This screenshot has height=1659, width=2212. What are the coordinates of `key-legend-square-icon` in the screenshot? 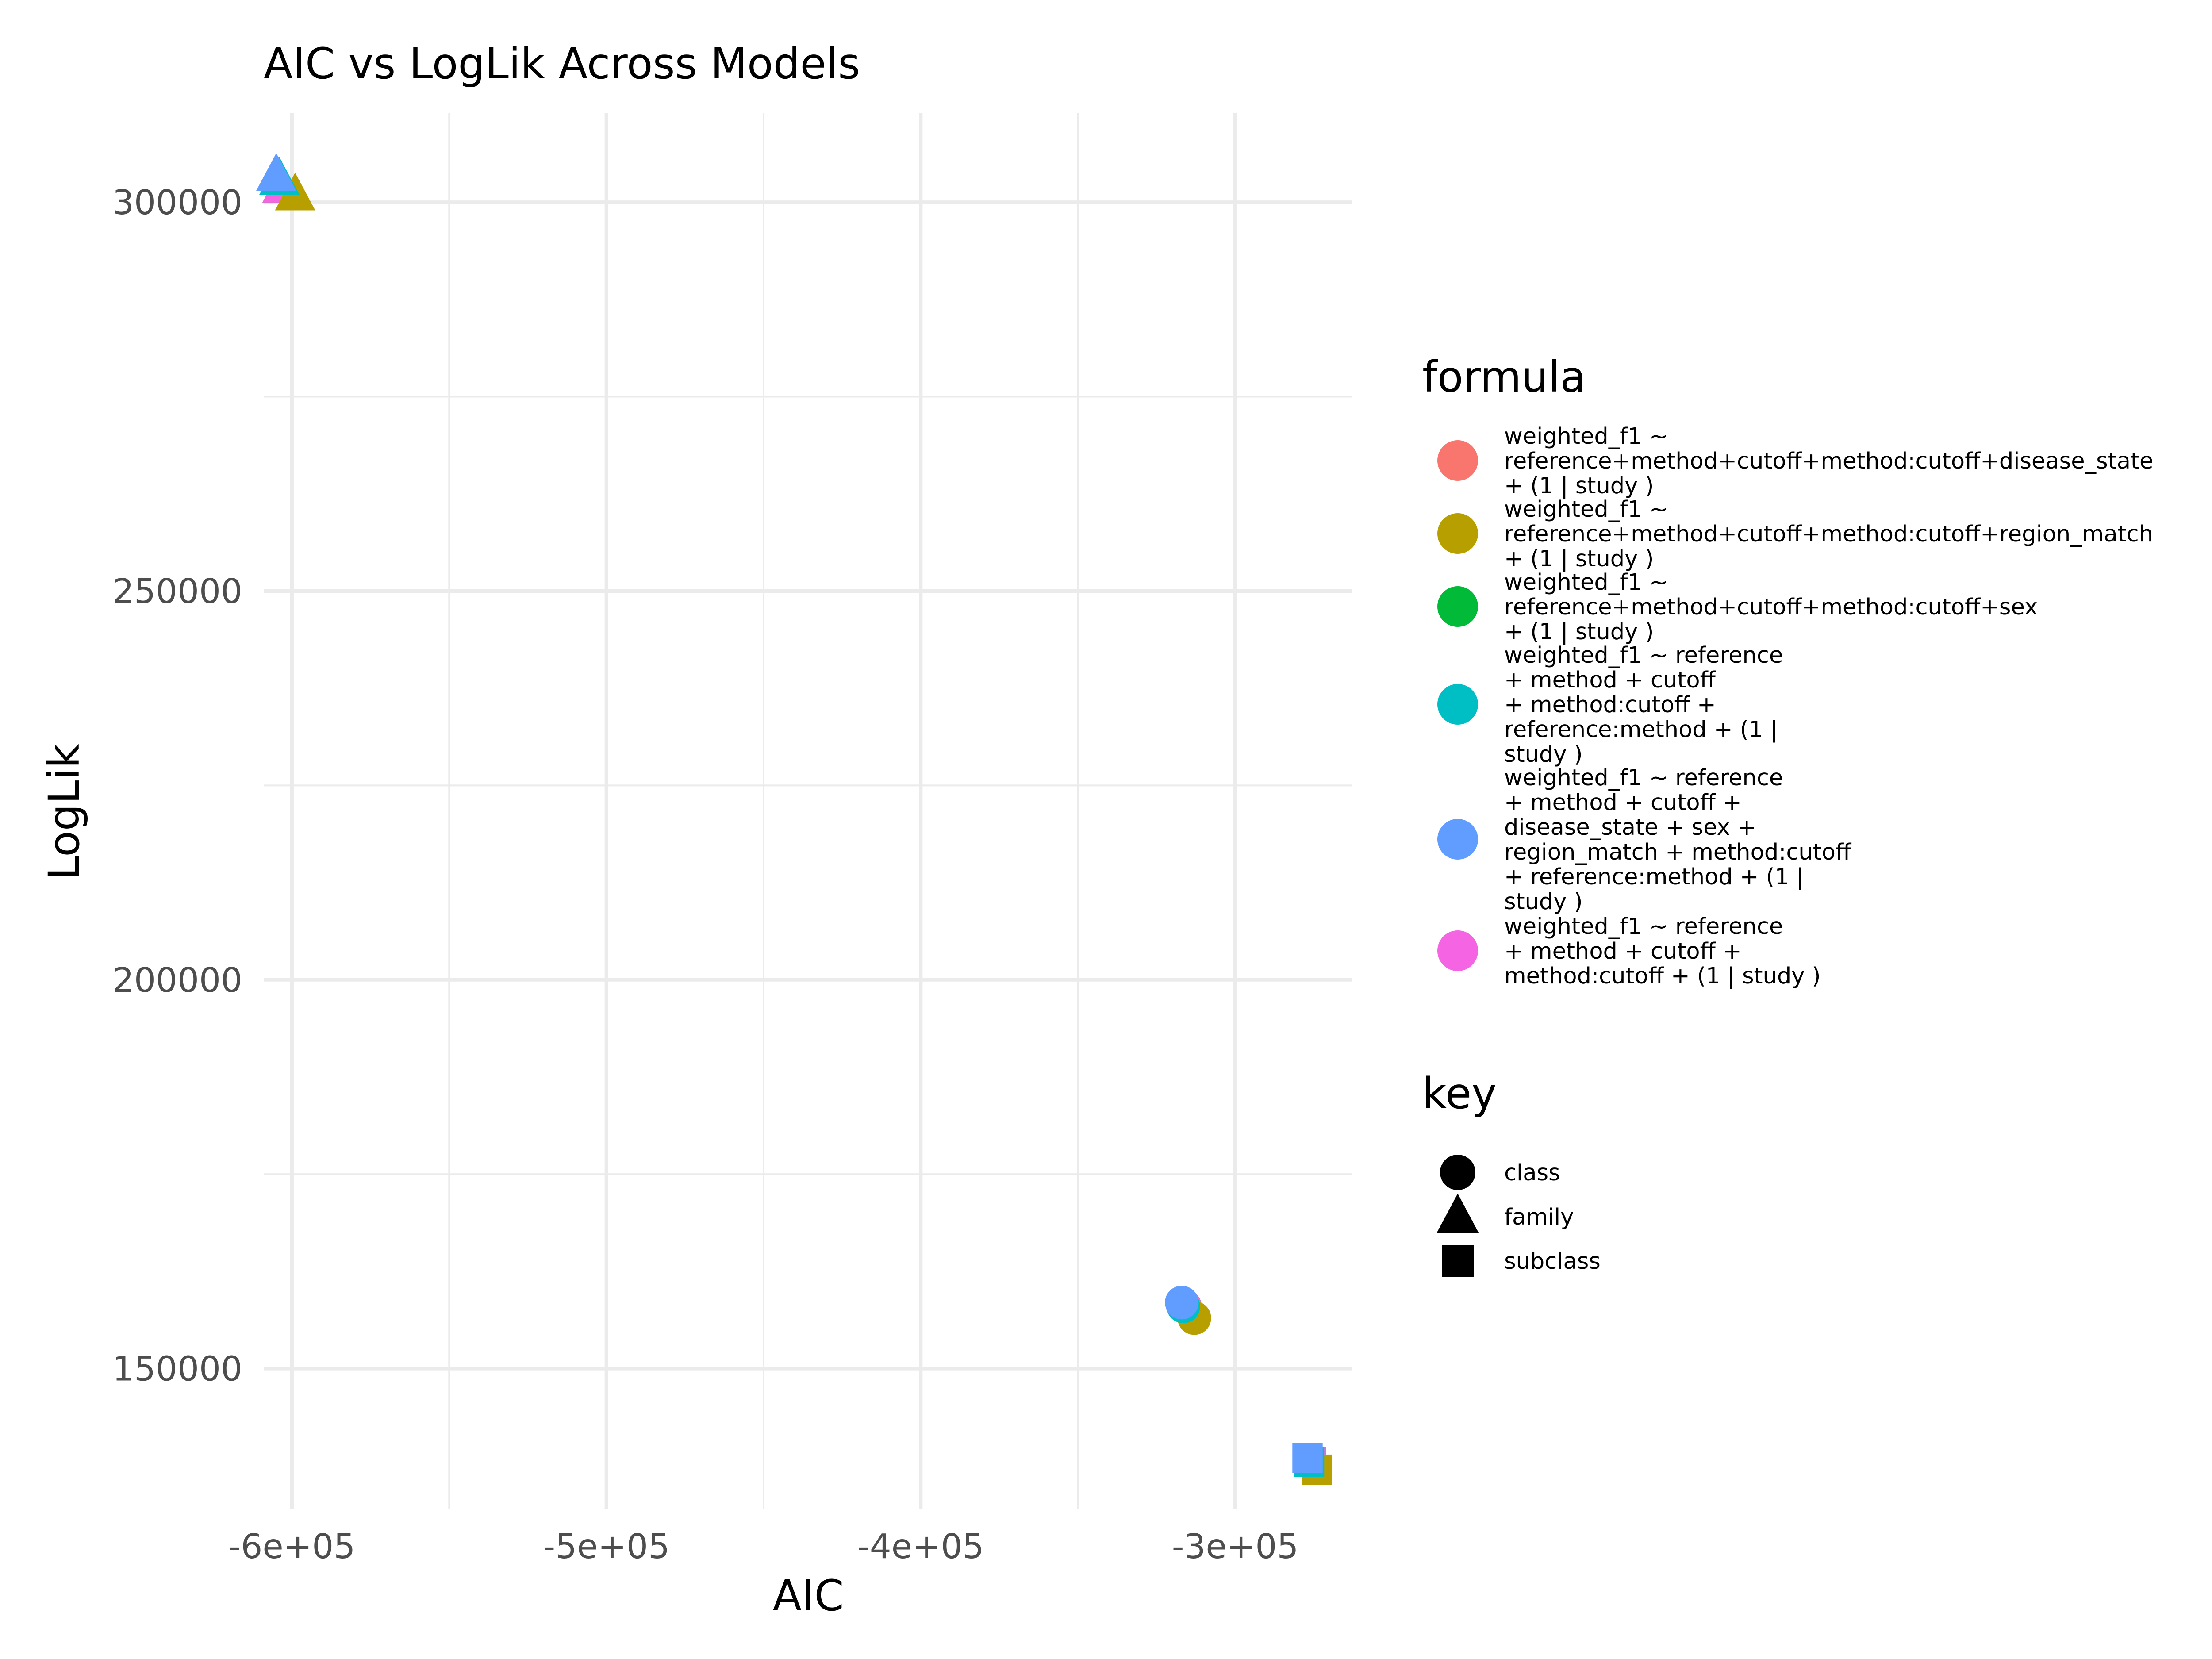 It's located at (1458, 1261).